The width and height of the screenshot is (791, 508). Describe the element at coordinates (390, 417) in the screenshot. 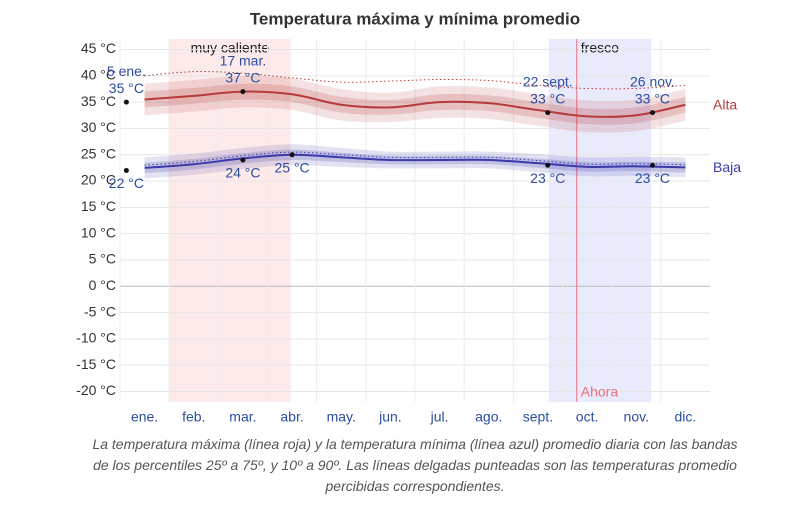

I see `x-tick-label: jun.` at that location.